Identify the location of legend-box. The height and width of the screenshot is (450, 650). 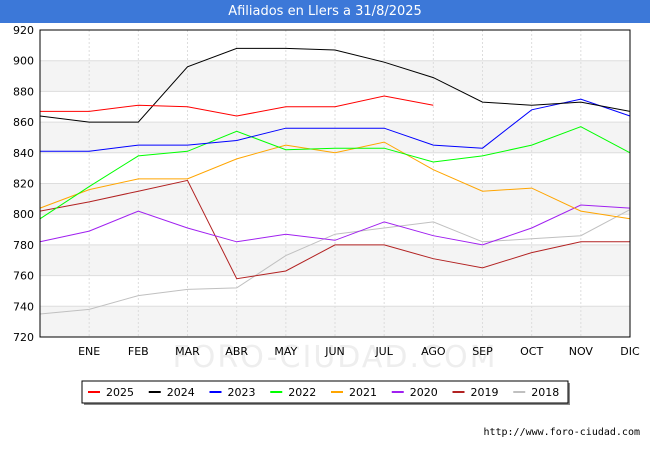
(325, 392).